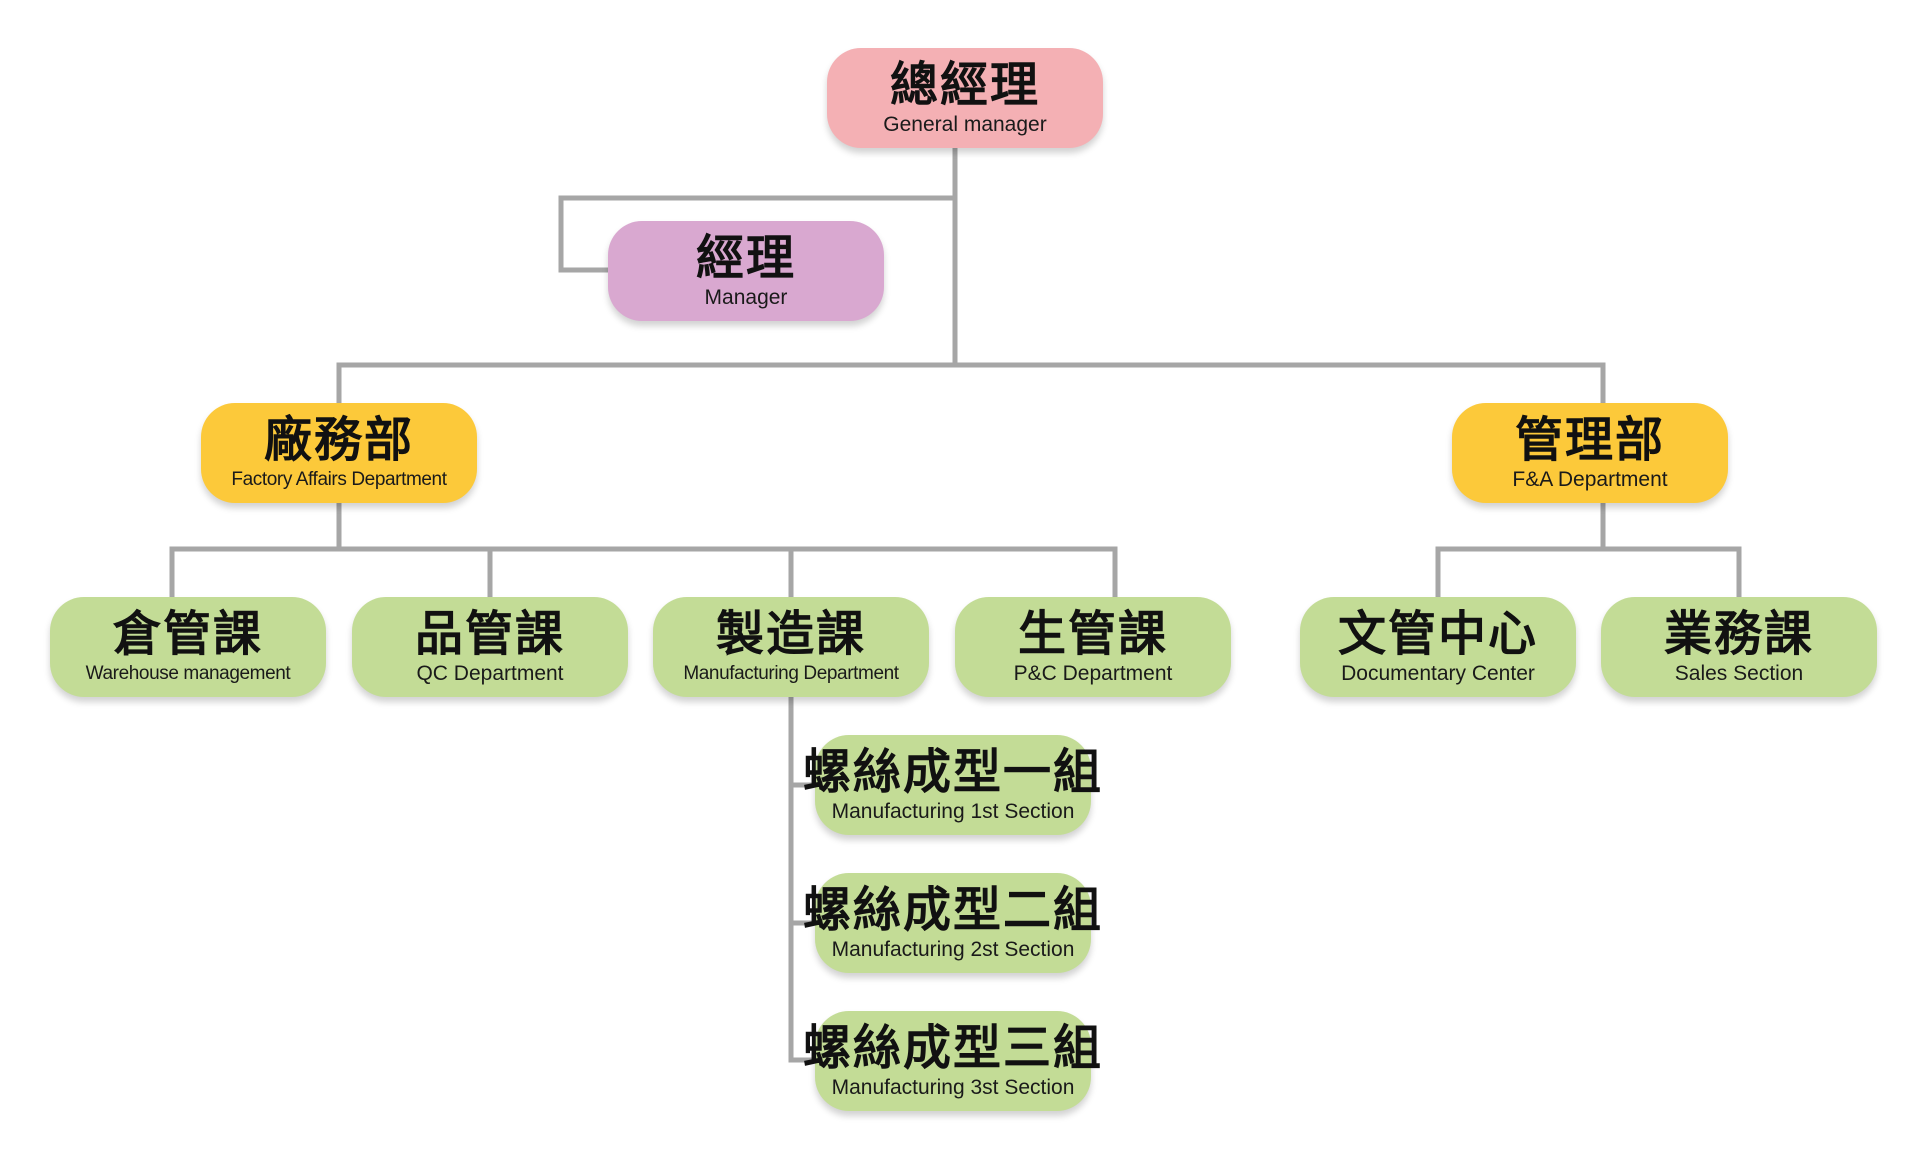  I want to click on pc-title-en: P&C Department, so click(1093, 673).